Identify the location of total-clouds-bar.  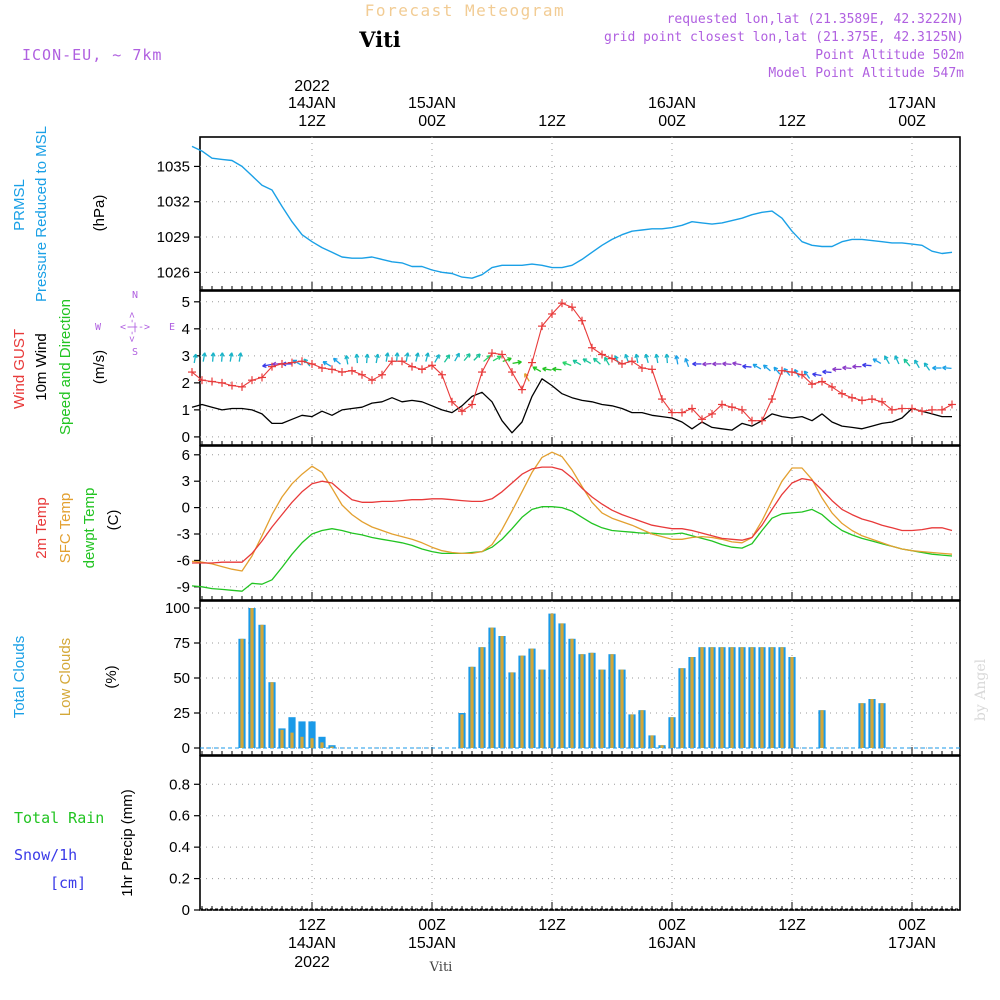
(302, 734).